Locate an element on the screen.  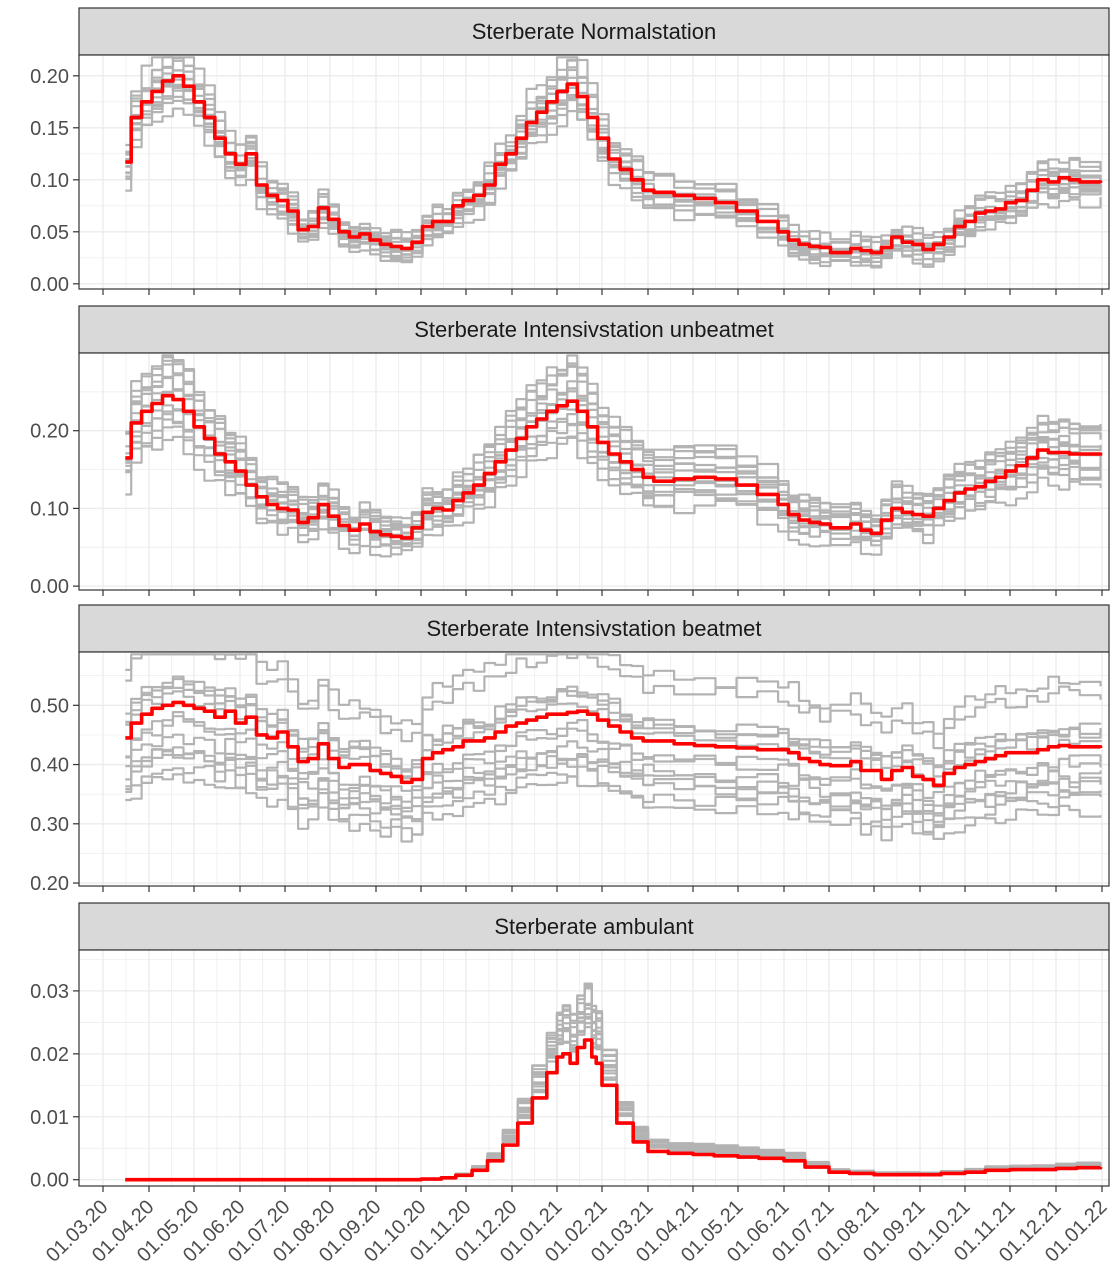
facet-title: Sterberate Intensivstation unbeatmet is located at coordinates (594, 329).